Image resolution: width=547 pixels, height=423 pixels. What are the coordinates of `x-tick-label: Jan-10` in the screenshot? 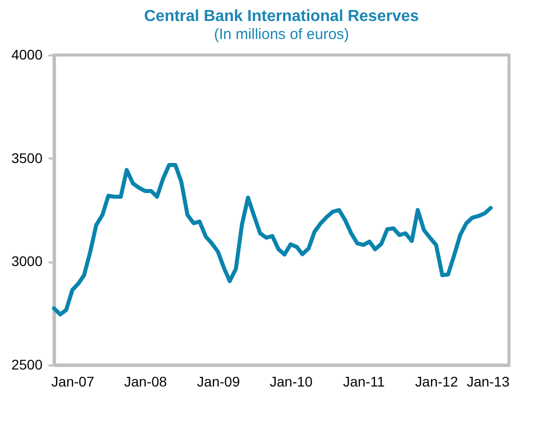 It's located at (291, 382).